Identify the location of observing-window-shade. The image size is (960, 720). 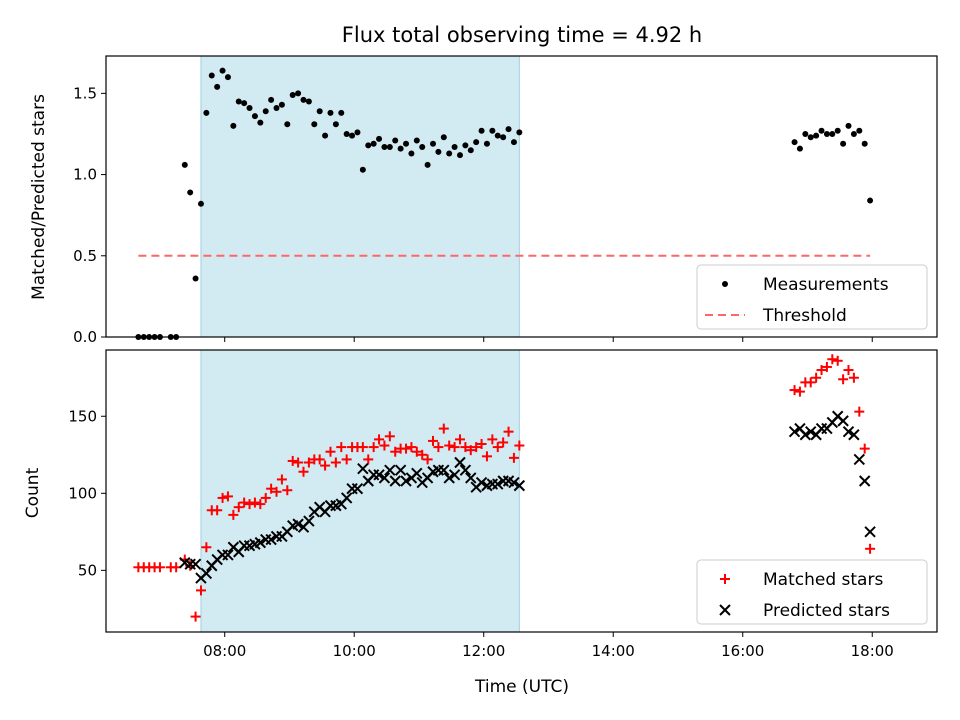
(360, 196).